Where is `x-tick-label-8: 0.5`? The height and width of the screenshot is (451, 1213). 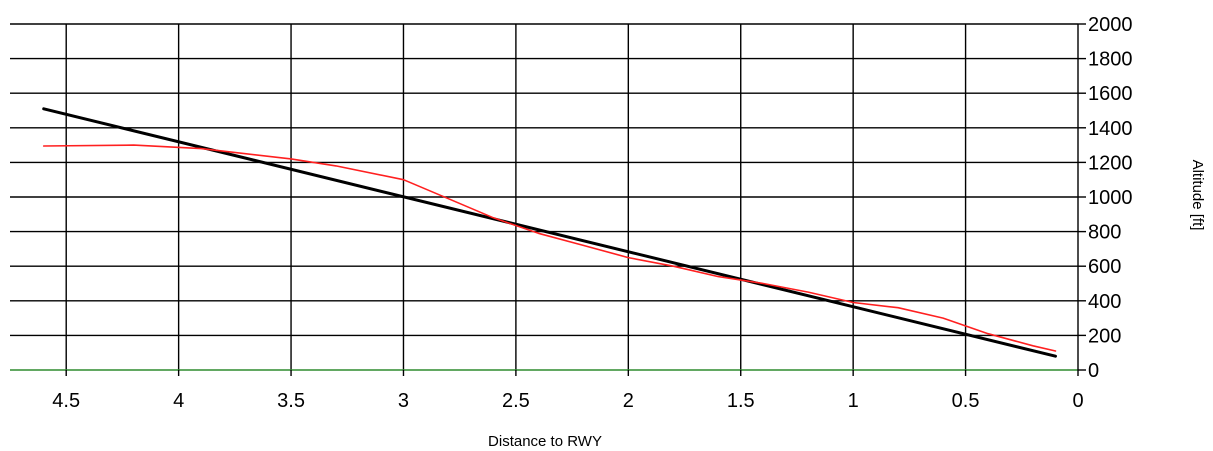 x-tick-label-8: 0.5 is located at coordinates (966, 401).